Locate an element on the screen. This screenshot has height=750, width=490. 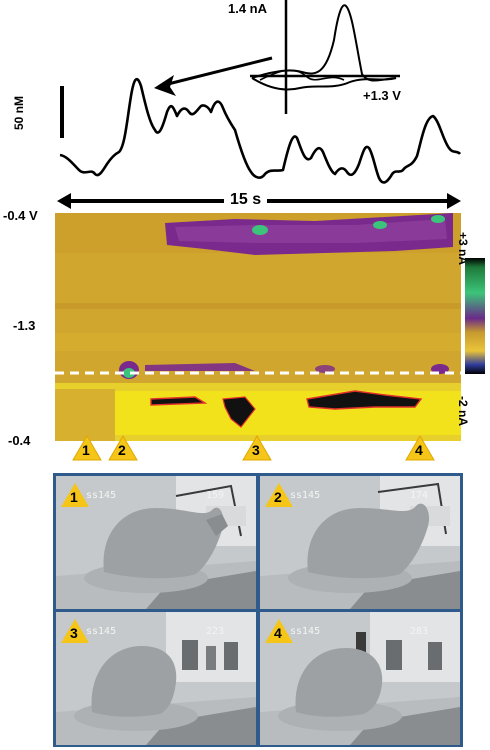
event-marker-4: 4 is located at coordinates (420, 448).